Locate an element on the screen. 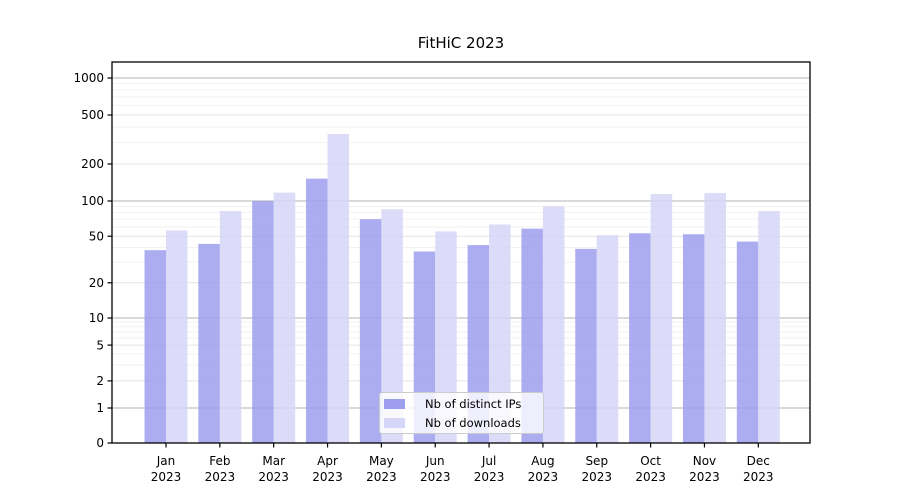 This screenshot has height=500, width=900. y-tick-label: 10 is located at coordinates (96, 318).